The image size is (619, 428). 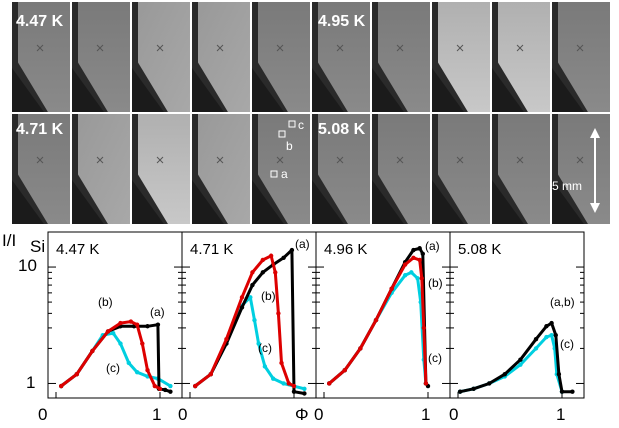 What do you see at coordinates (40, 21) in the screenshot?
I see `temp-label-4-47: 4.47 K` at bounding box center [40, 21].